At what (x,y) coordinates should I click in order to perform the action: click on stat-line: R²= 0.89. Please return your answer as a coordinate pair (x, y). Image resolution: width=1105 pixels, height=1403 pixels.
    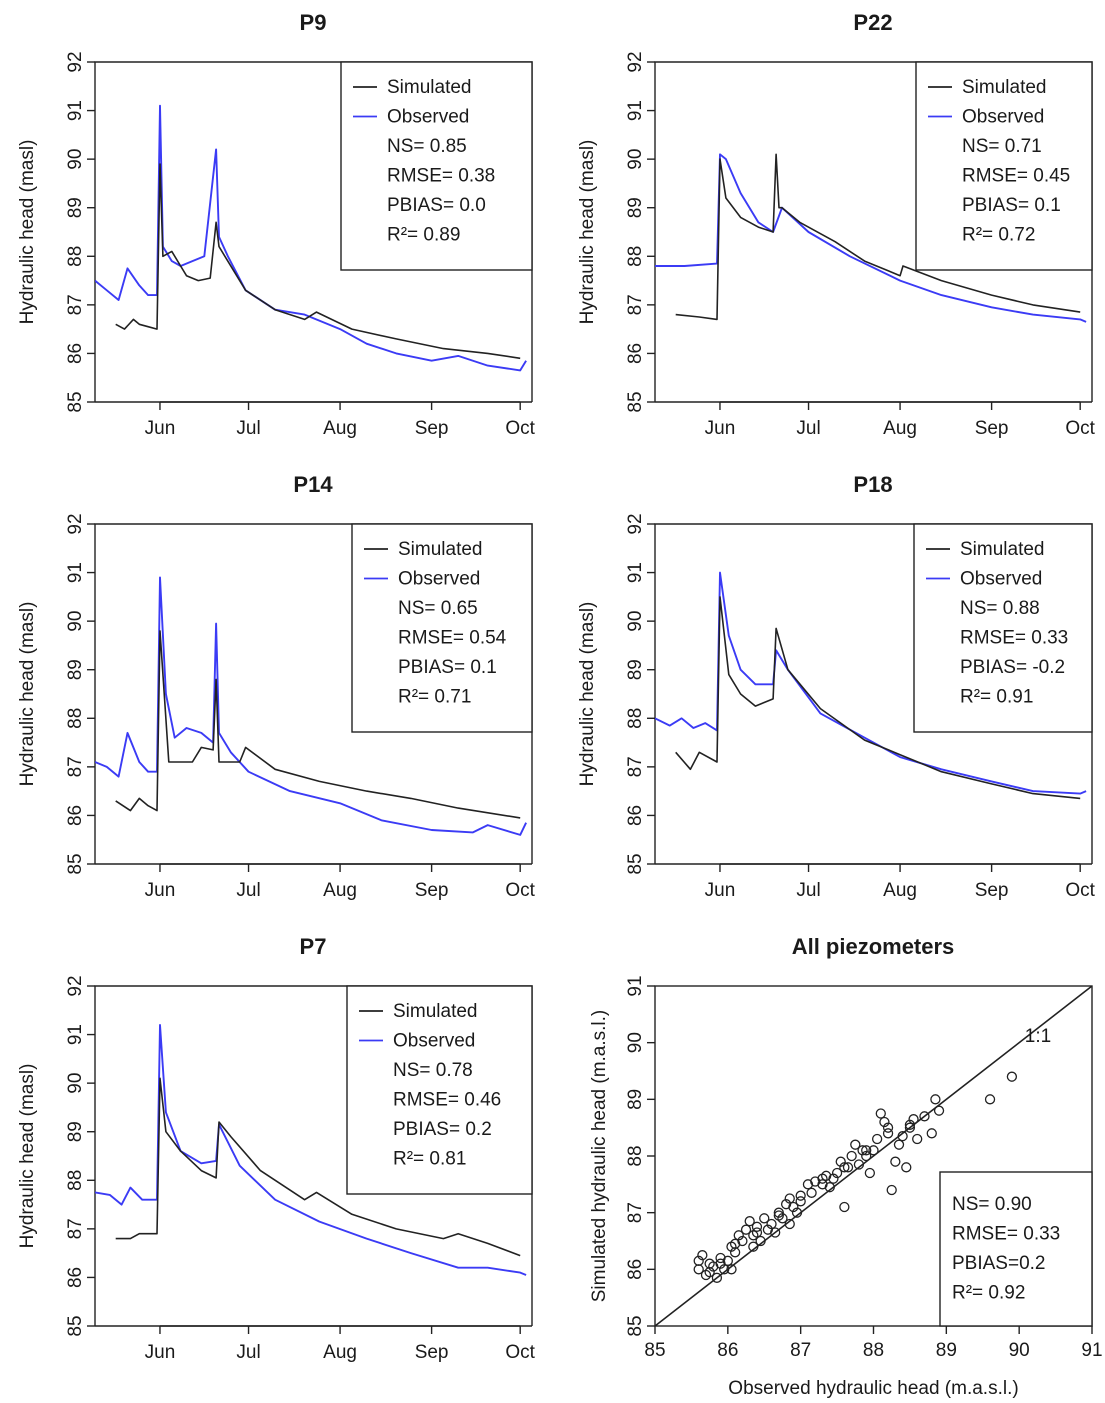
    Looking at the image, I should click on (423, 235).